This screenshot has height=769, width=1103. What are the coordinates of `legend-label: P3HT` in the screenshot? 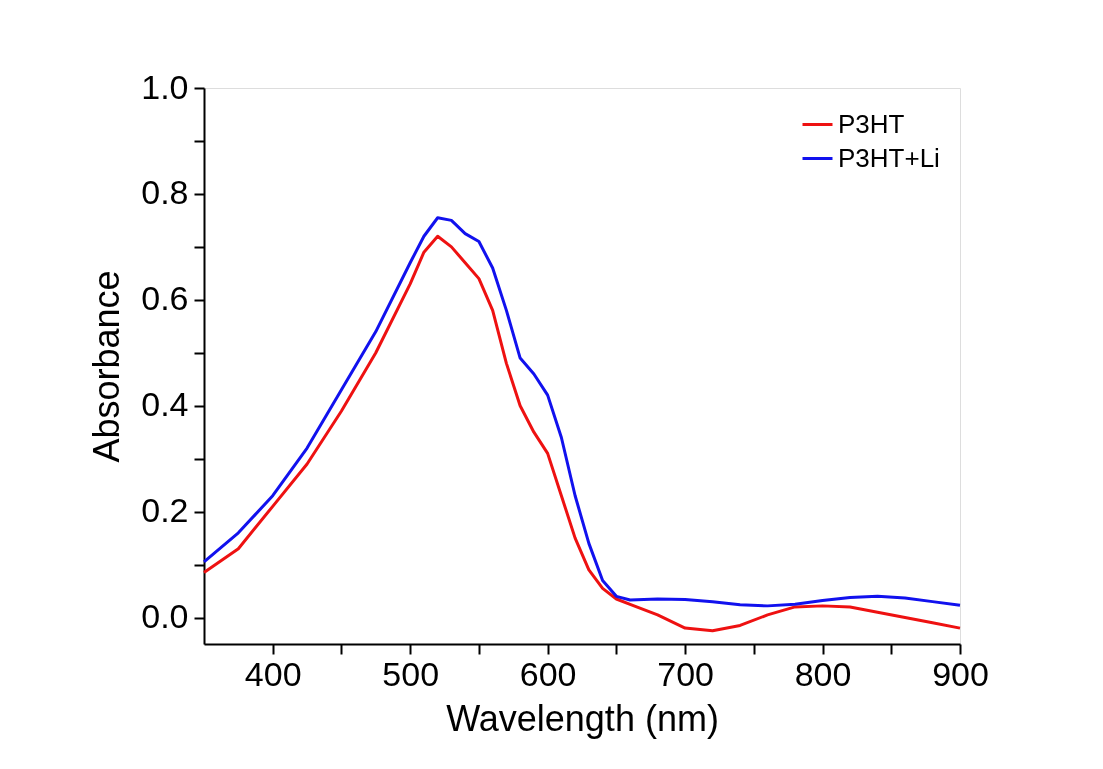 It's located at (871, 123).